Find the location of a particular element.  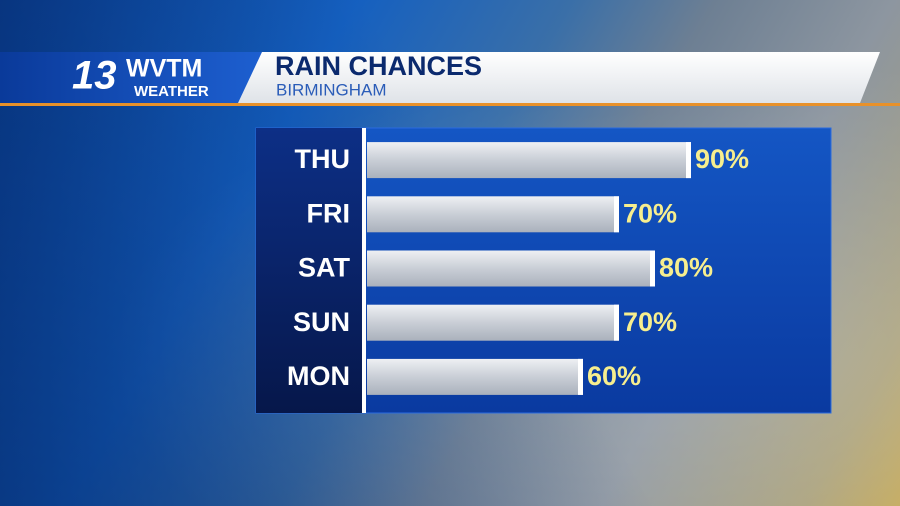

logo-block is located at coordinates (131, 77).